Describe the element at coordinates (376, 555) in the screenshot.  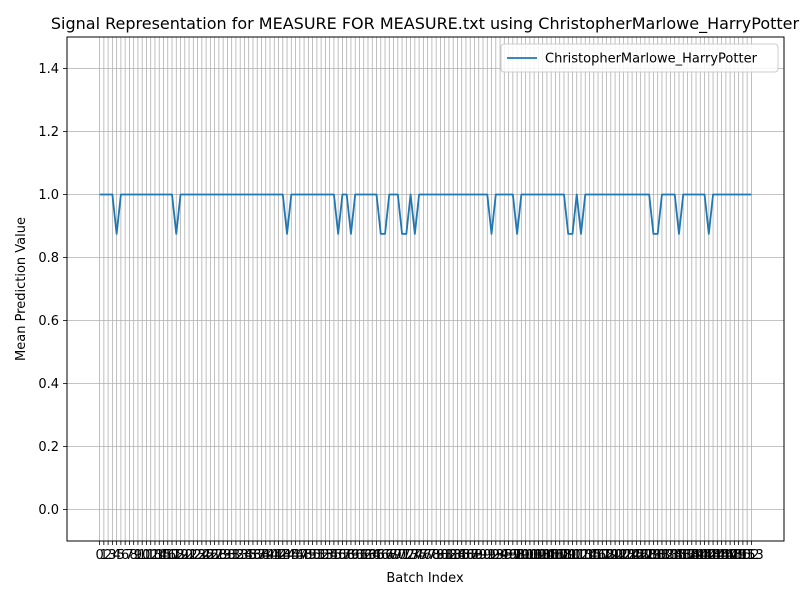
I see `x-tick-label: 65` at that location.